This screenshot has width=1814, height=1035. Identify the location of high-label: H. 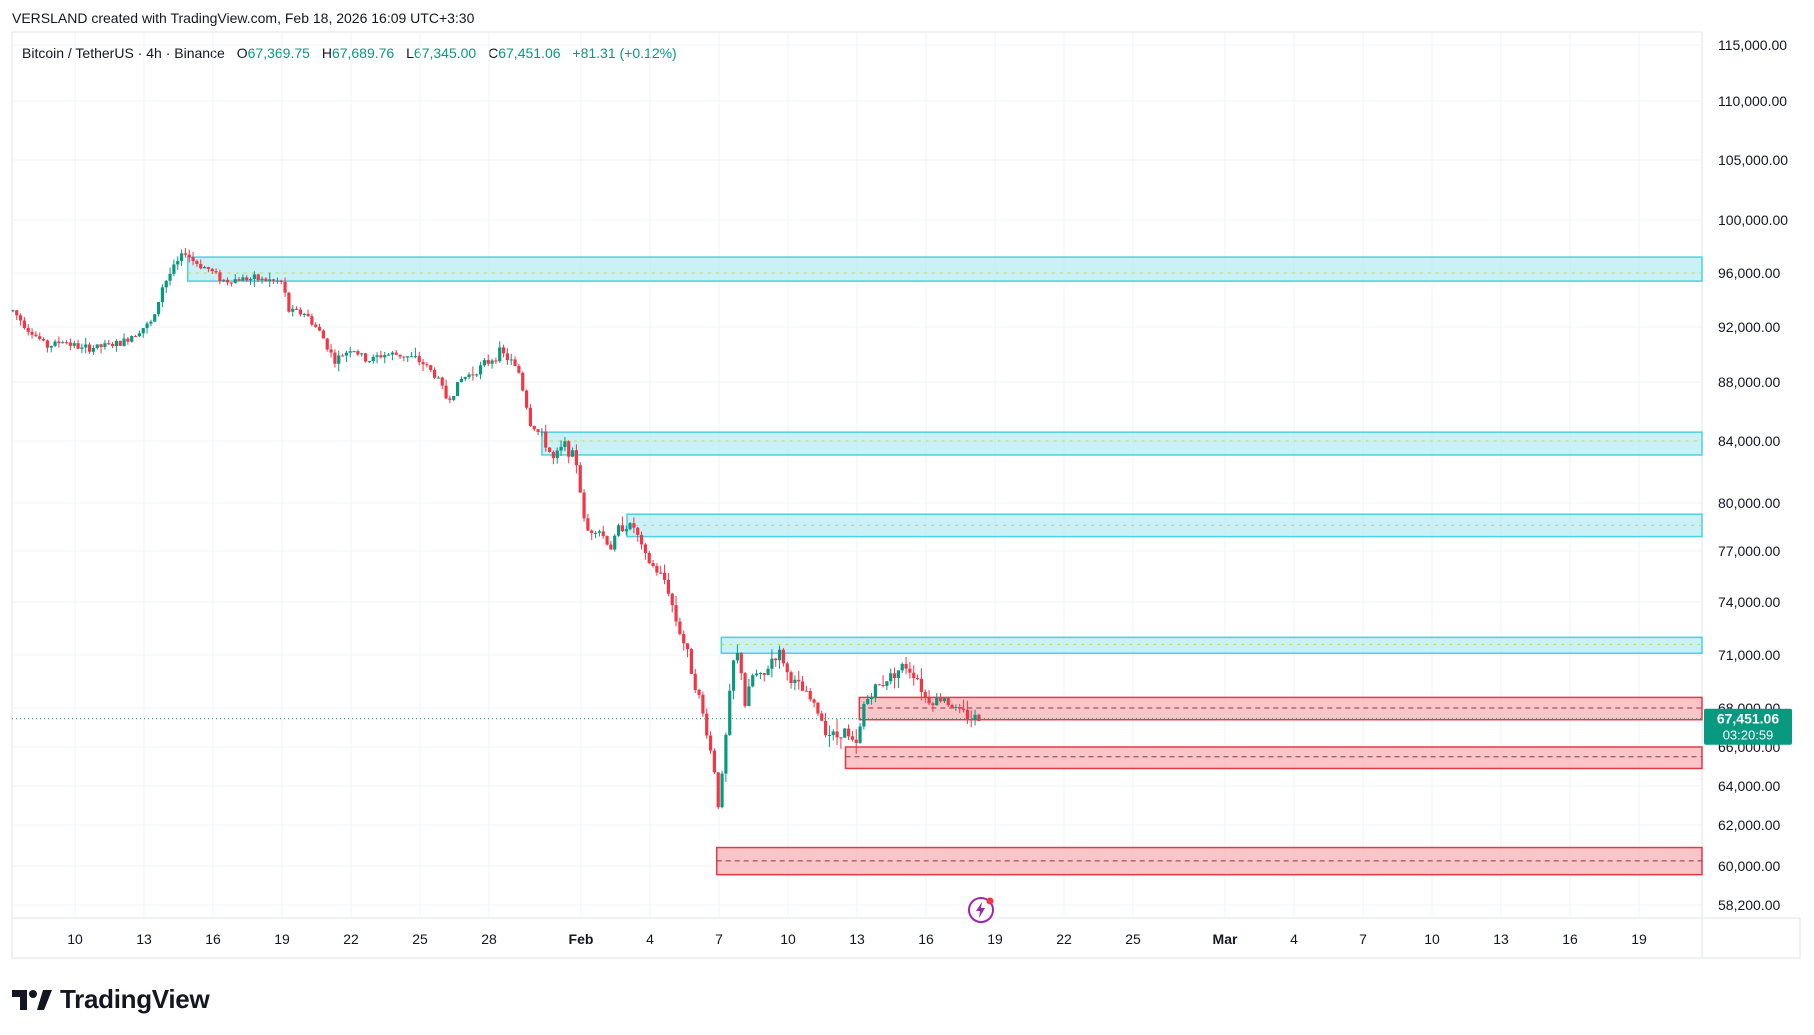
(326, 53).